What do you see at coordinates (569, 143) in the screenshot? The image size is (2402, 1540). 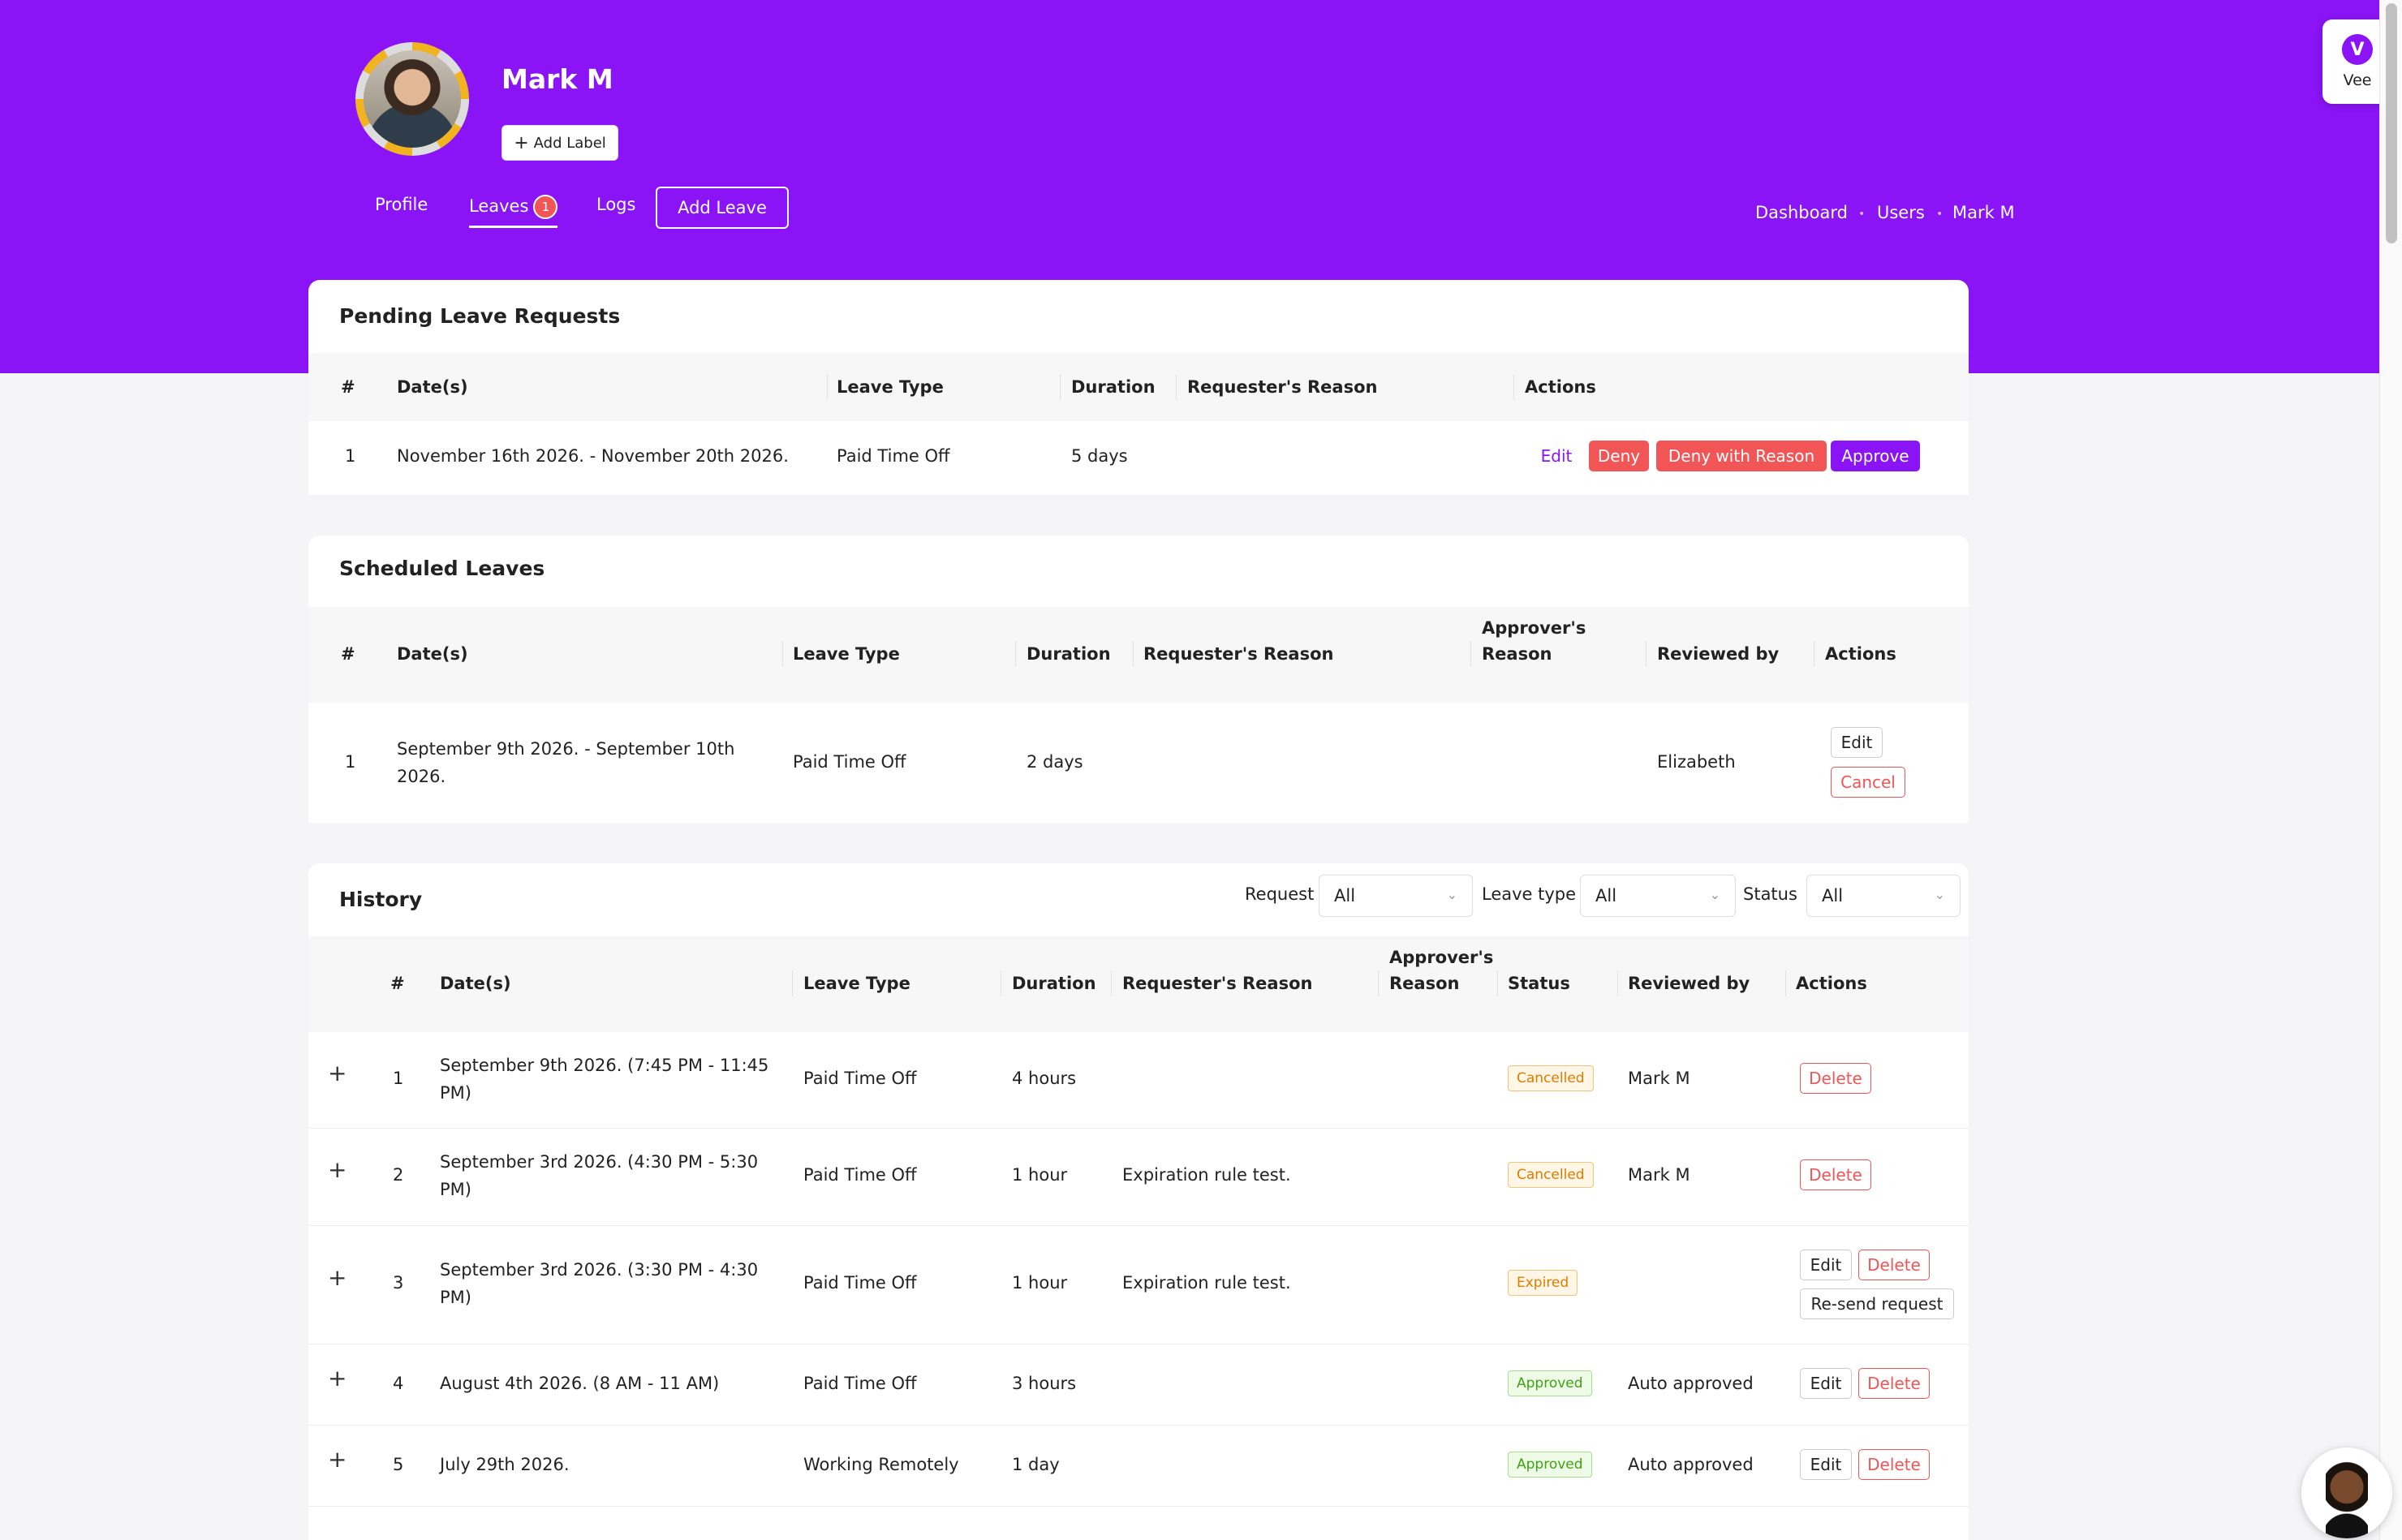 I see `add-label-text: Add Label` at bounding box center [569, 143].